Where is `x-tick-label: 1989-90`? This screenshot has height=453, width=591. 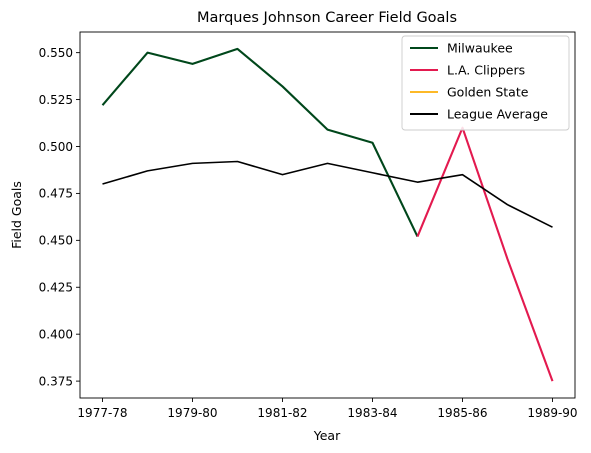
x-tick-label: 1989-90 is located at coordinates (552, 413).